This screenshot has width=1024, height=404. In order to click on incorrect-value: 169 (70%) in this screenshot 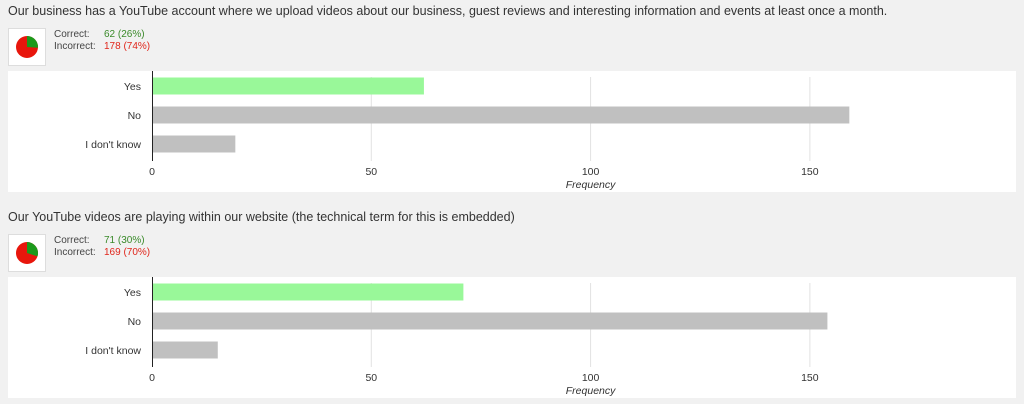, I will do `click(127, 252)`.